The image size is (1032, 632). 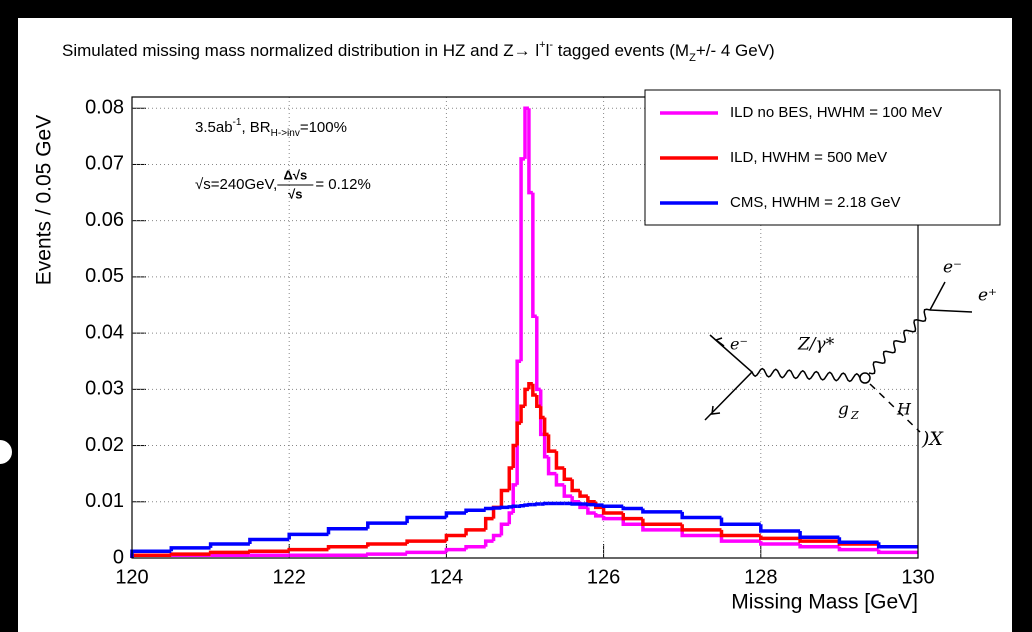 I want to click on diagram-label: Z, so click(x=854, y=415).